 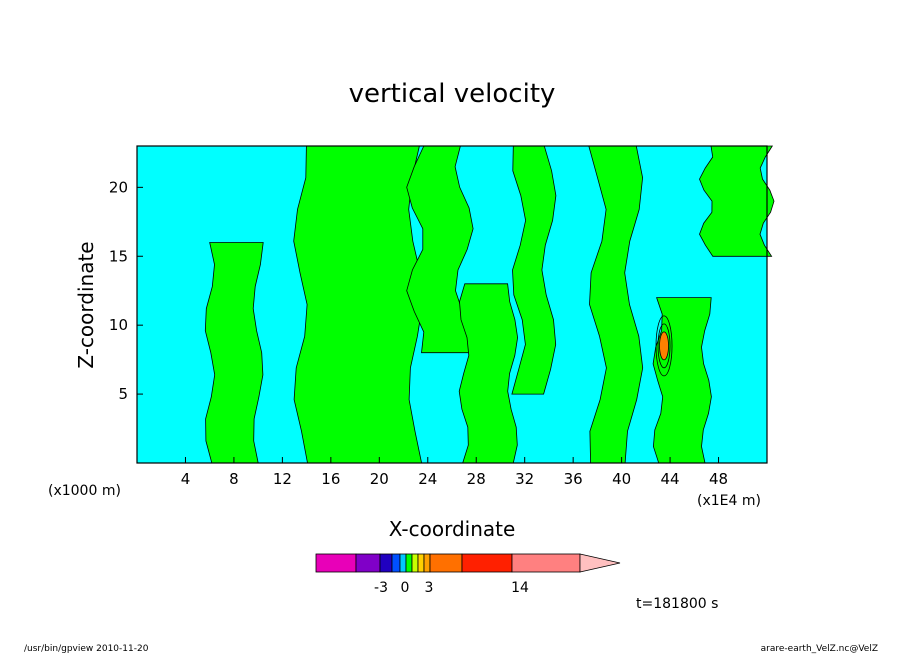 I want to click on y-axis-title: Z-coordinate, so click(x=86, y=304).